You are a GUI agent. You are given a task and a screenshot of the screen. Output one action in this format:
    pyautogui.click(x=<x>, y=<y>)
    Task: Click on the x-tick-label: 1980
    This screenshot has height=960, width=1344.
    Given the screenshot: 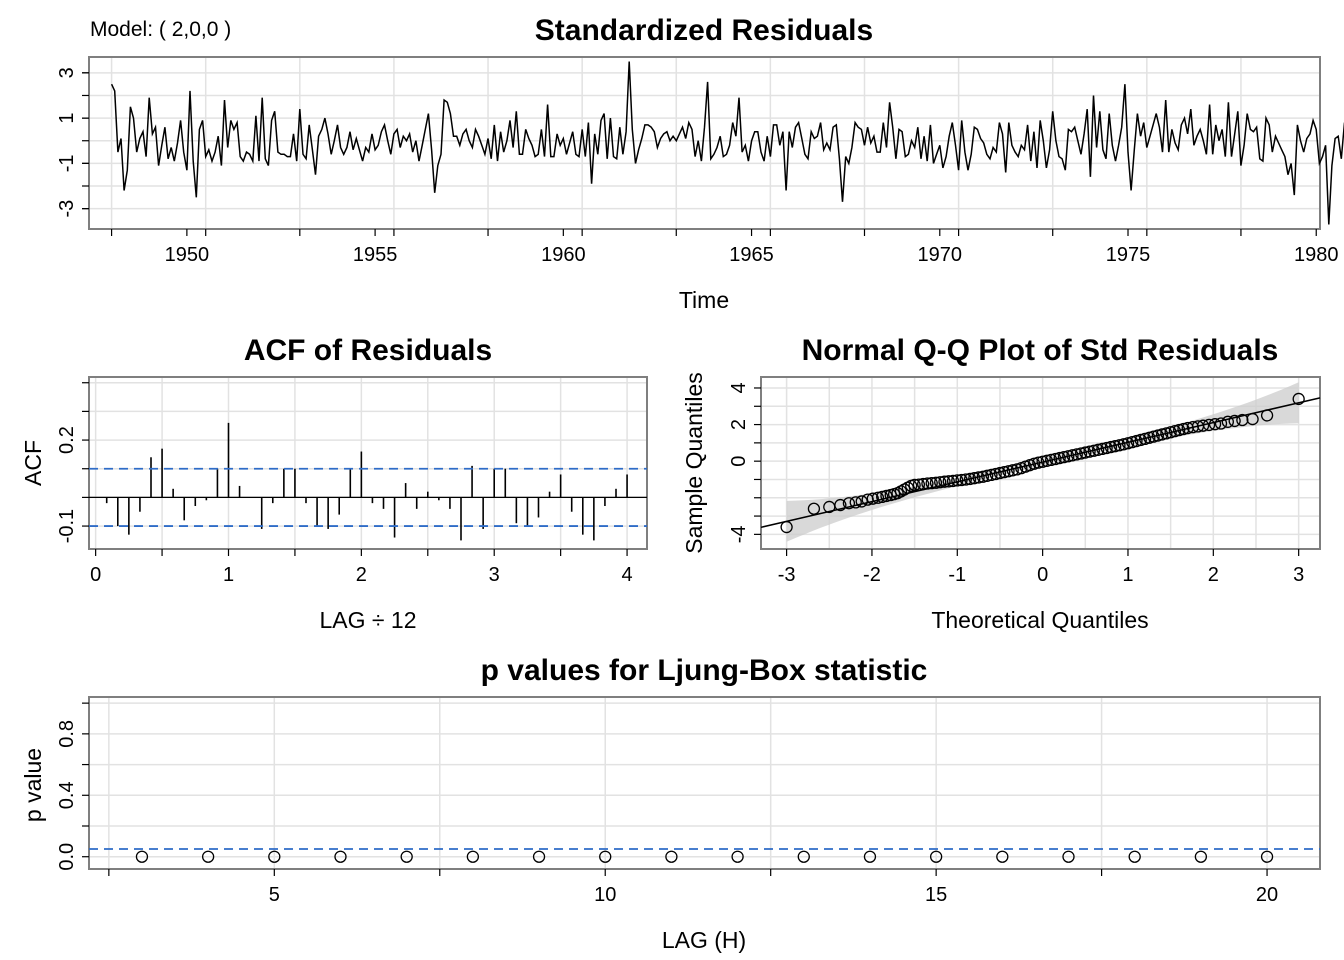 What is the action you would take?
    pyautogui.click(x=1316, y=255)
    